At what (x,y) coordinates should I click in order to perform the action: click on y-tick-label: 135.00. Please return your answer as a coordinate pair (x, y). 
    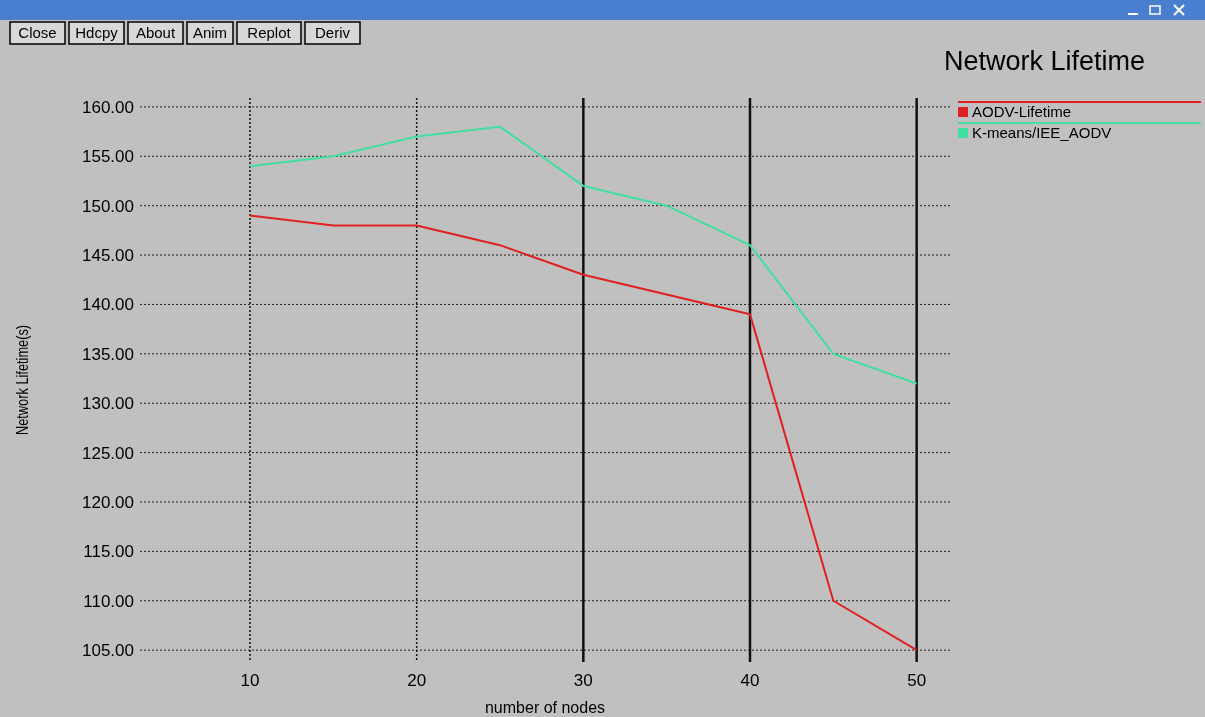
    Looking at the image, I should click on (108, 354).